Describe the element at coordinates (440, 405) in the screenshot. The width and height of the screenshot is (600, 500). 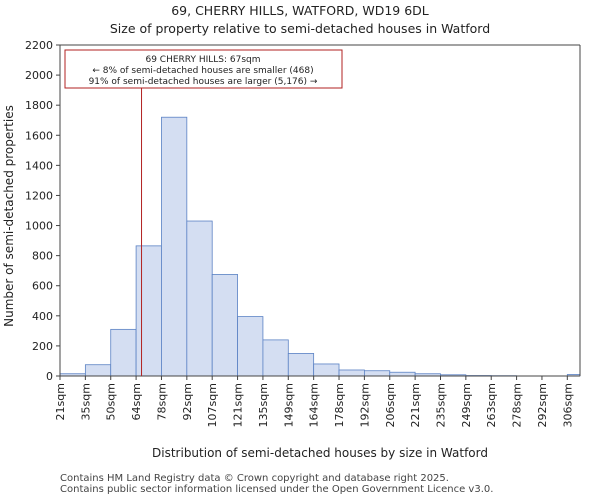
I see `x-tick-label: 235sqm` at that location.